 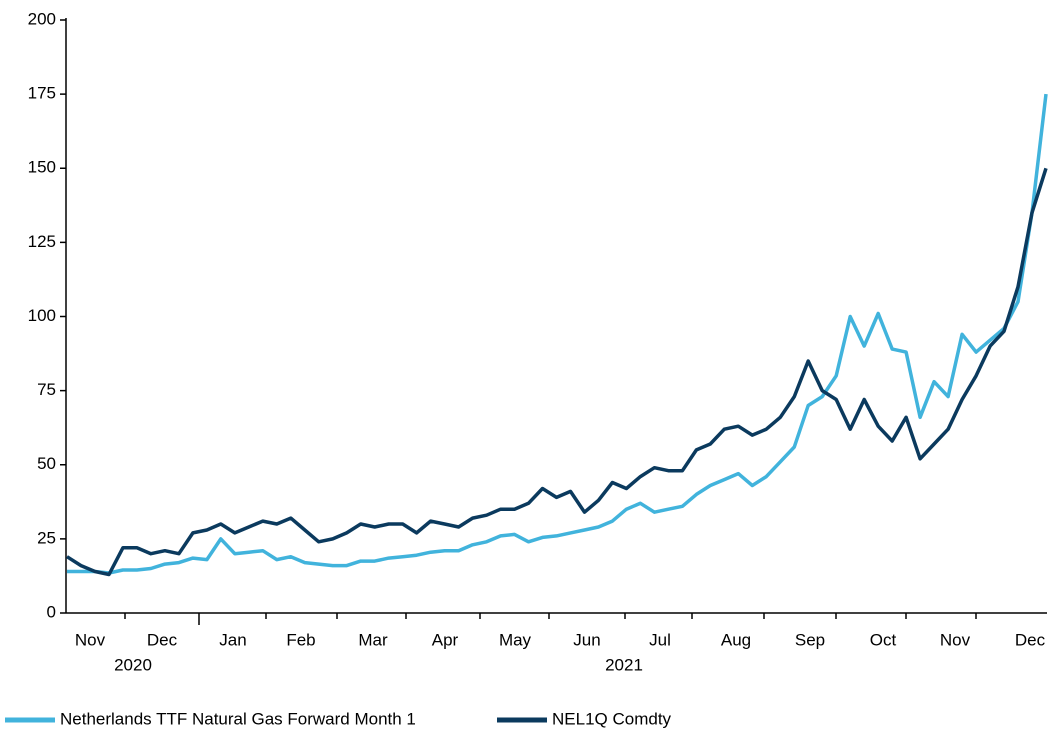 What do you see at coordinates (660, 639) in the screenshot?
I see `x-tick-label: Jul` at bounding box center [660, 639].